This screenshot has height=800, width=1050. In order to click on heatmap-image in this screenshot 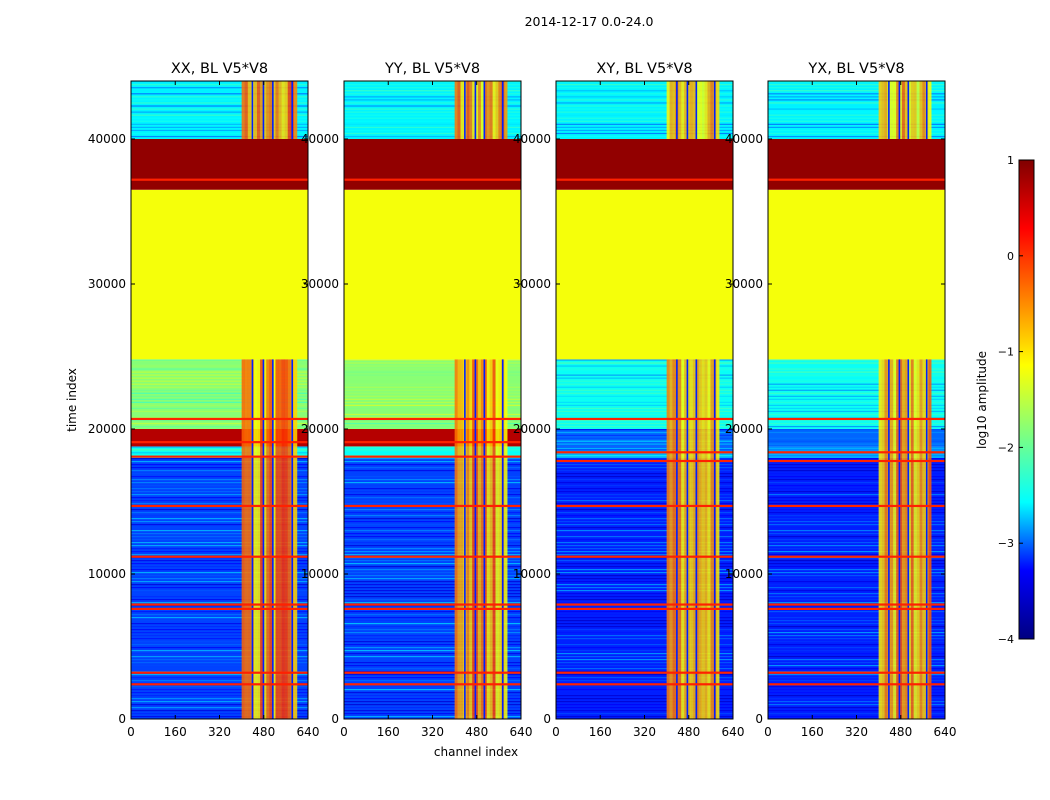, I will do `click(856, 400)`.